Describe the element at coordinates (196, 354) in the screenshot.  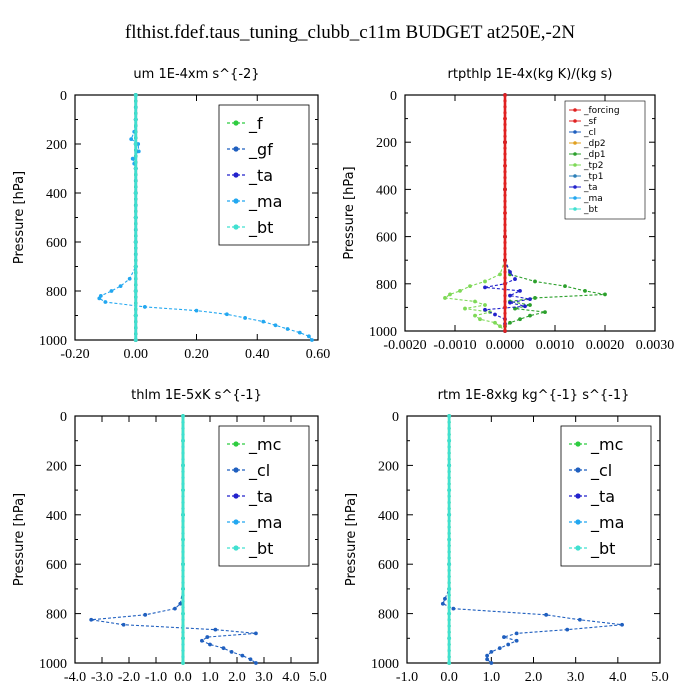
I see `x-tick-label: 0.20` at that location.